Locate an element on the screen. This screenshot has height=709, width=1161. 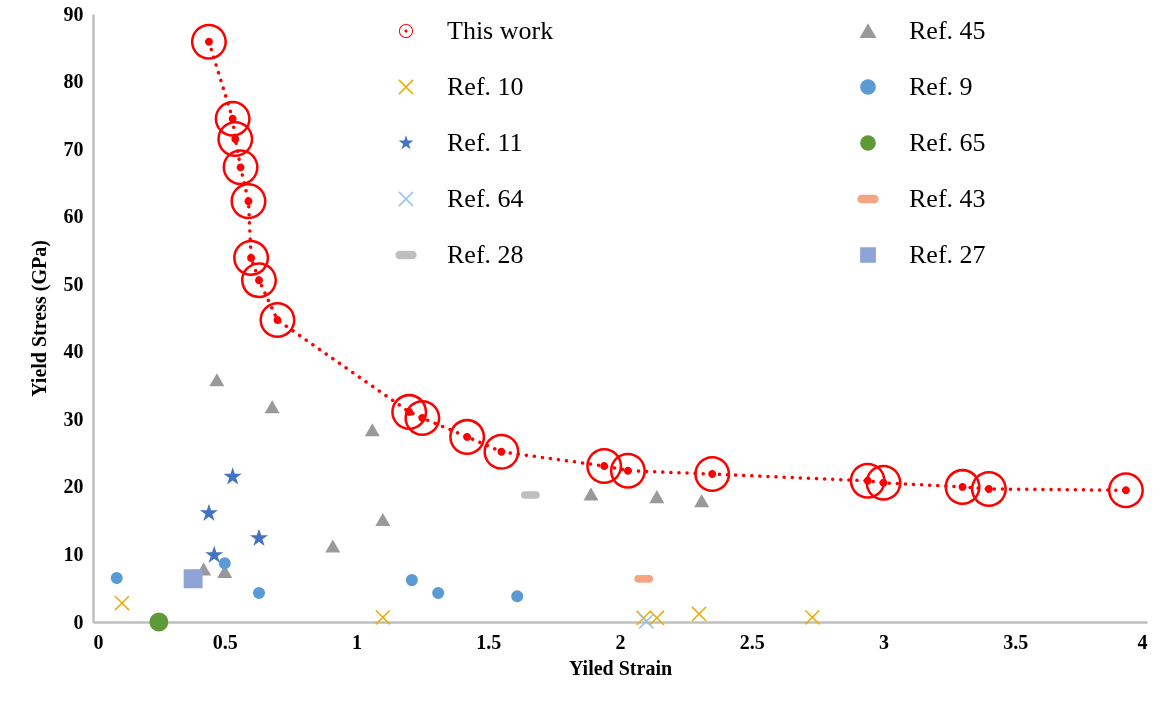
x-tick-label: 2 is located at coordinates (620, 641).